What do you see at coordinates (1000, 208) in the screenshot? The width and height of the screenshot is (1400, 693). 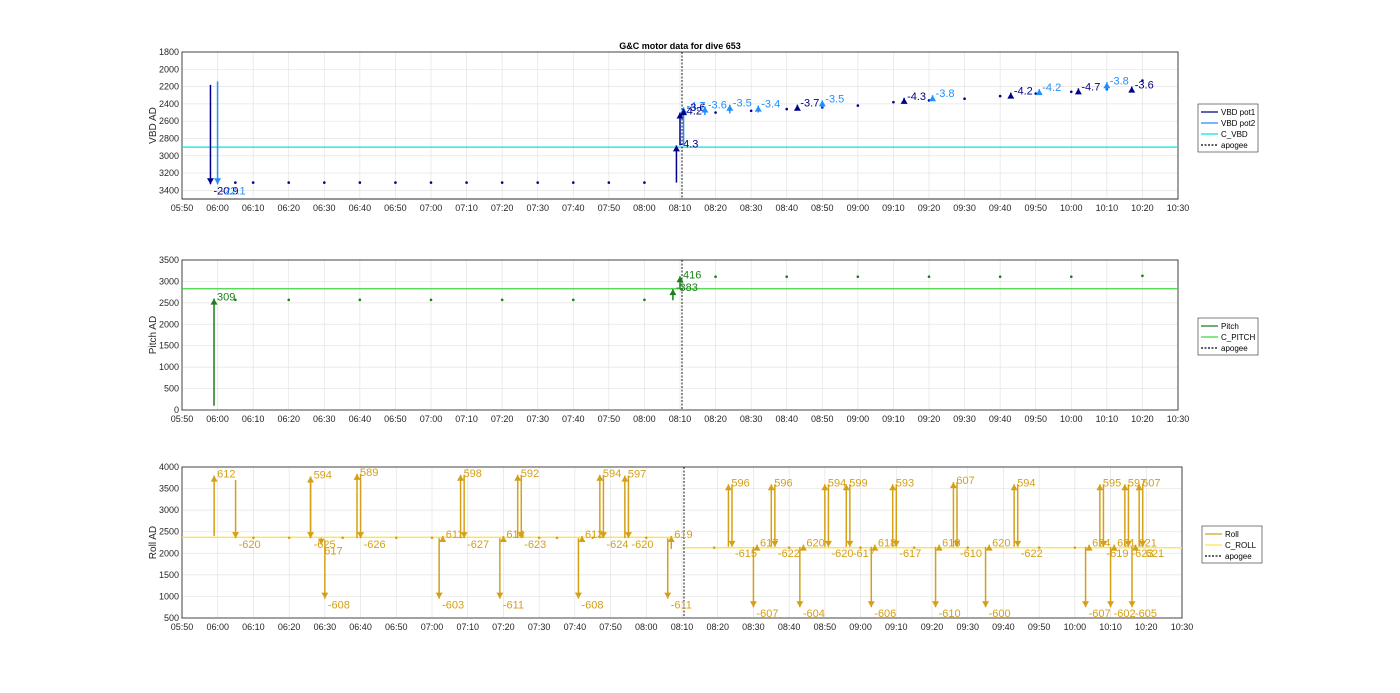 I see `x-tick-label: 09:40` at bounding box center [1000, 208].